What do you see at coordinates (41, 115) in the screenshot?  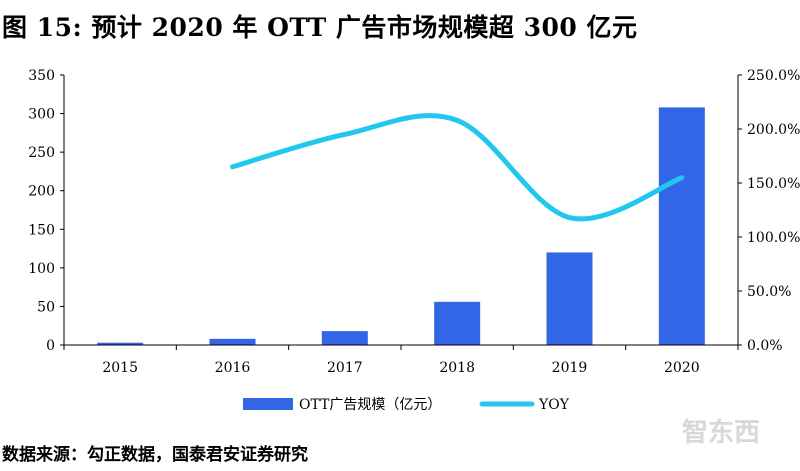 I see `y-left-tick-label: 300` at bounding box center [41, 115].